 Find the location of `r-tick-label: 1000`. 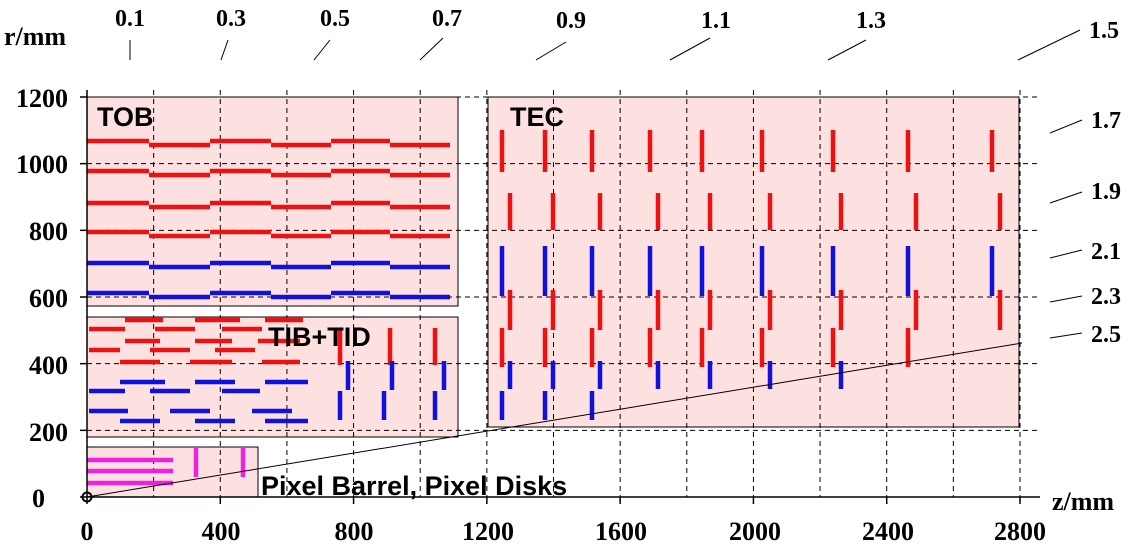

r-tick-label: 1000 is located at coordinates (42, 164).